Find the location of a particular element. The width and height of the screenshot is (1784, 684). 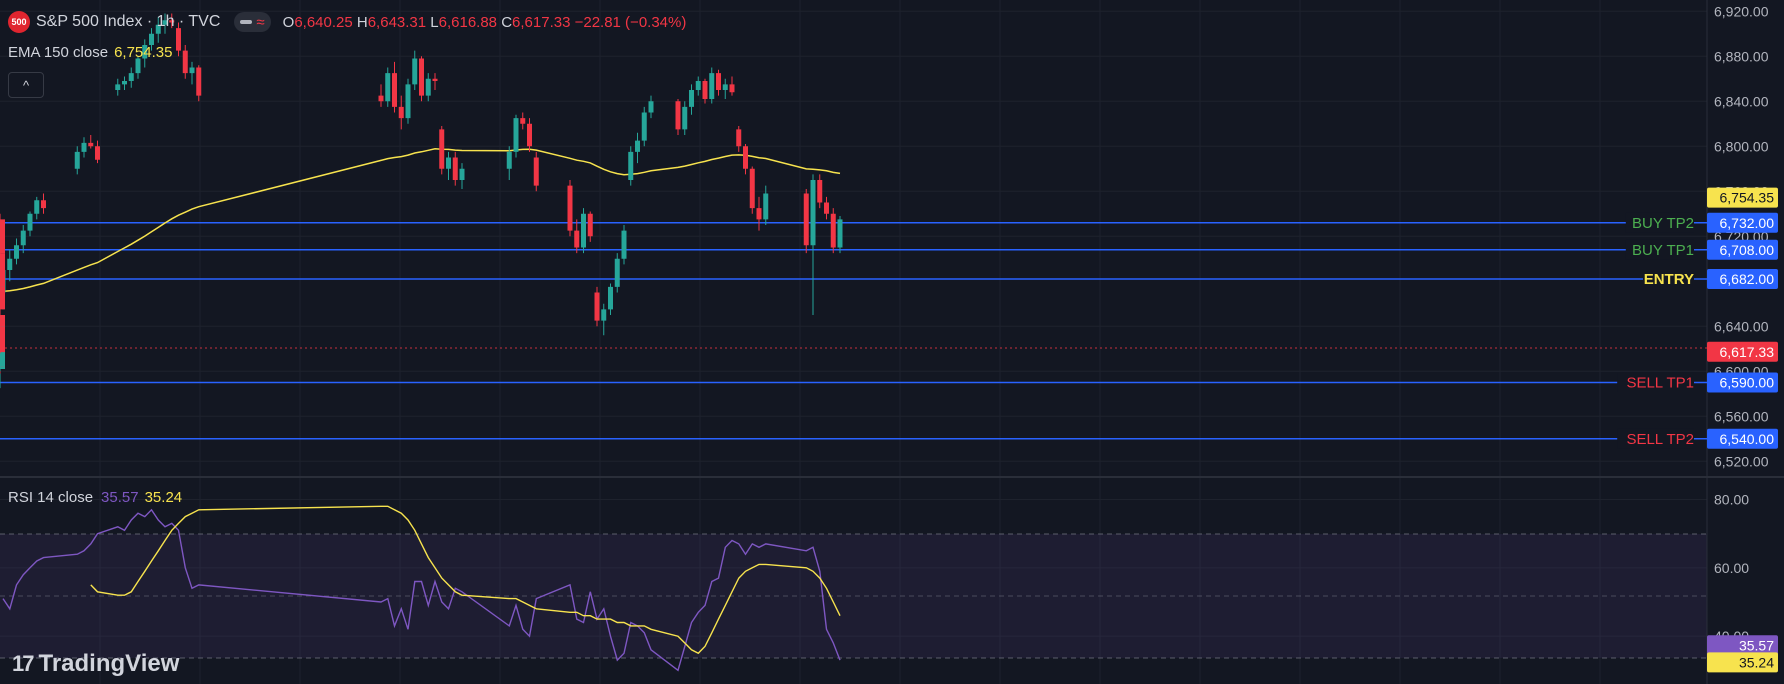

series-toggle: ≈ is located at coordinates (252, 22).